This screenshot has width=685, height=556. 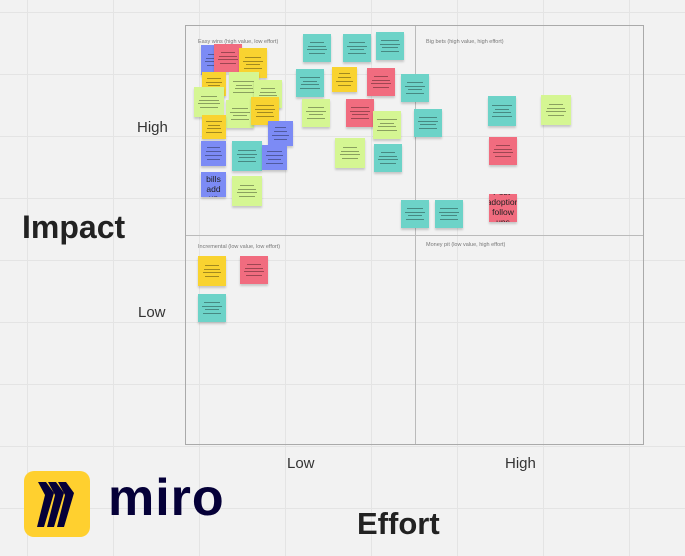 What do you see at coordinates (239, 247) in the screenshot?
I see `quadrant-label-incremental: Incremental (low value, low effort)` at bounding box center [239, 247].